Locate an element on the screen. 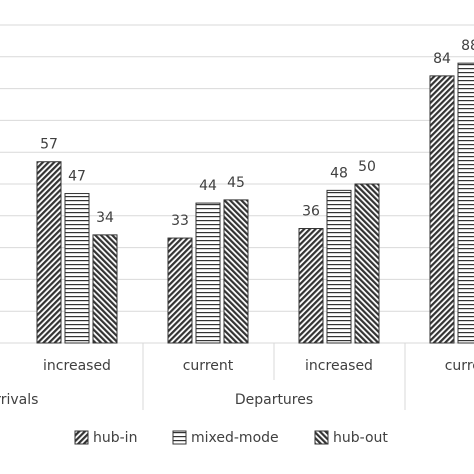  value-label: 36 is located at coordinates (311, 212).